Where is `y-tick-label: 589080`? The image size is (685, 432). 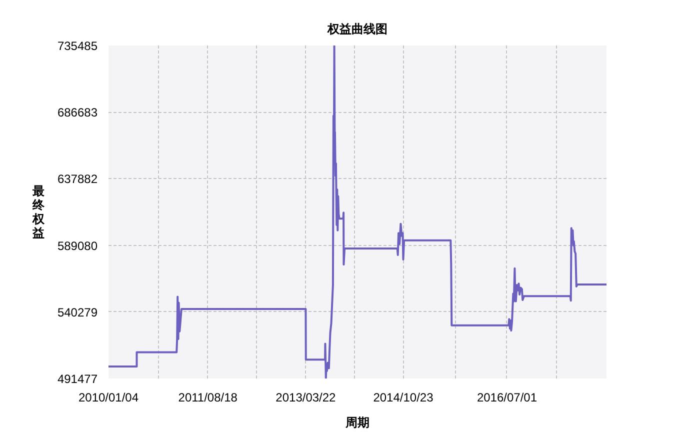 y-tick-label: 589080 is located at coordinates (77, 245).